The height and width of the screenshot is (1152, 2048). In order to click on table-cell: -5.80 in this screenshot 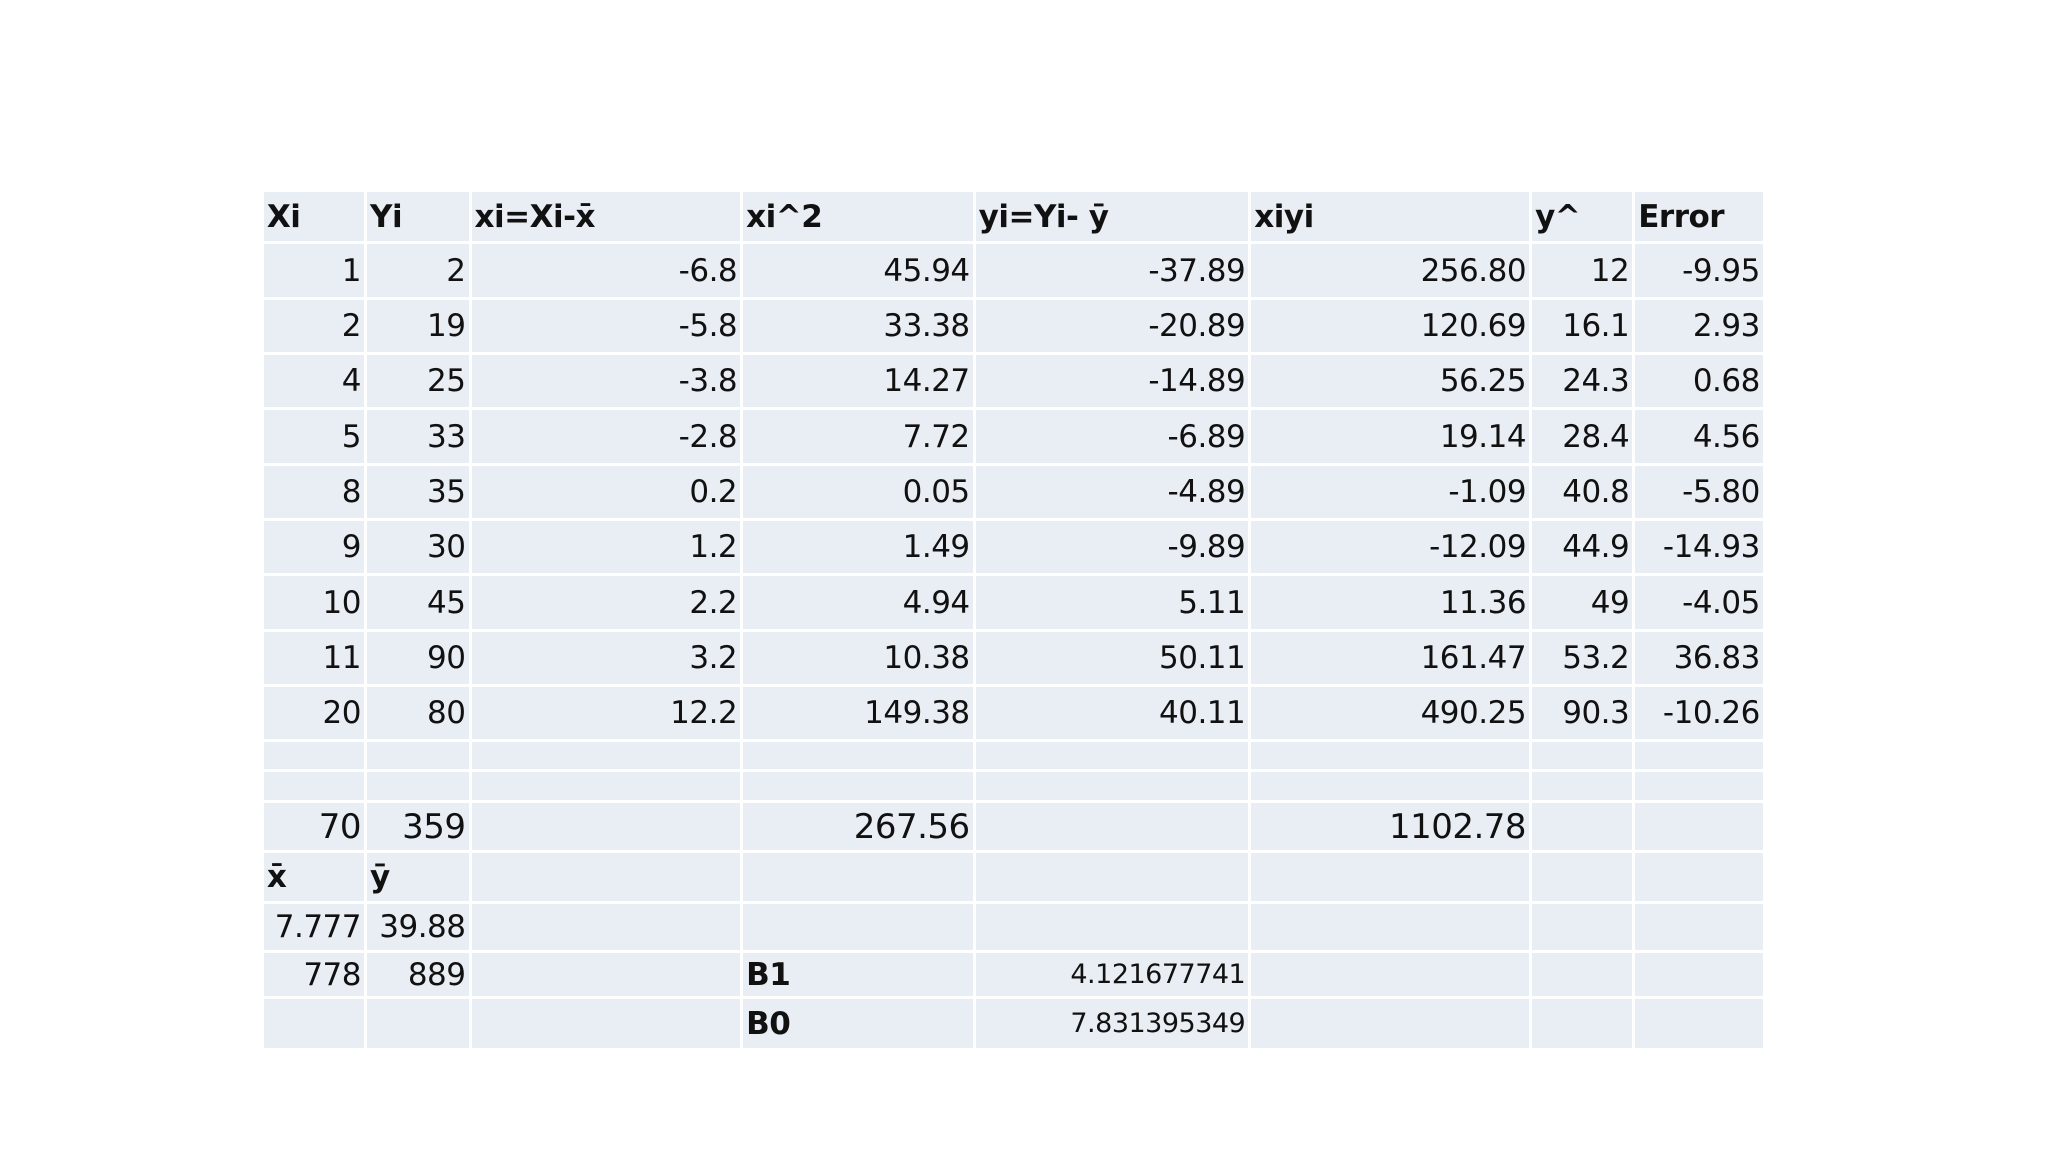, I will do `click(1700, 494)`.